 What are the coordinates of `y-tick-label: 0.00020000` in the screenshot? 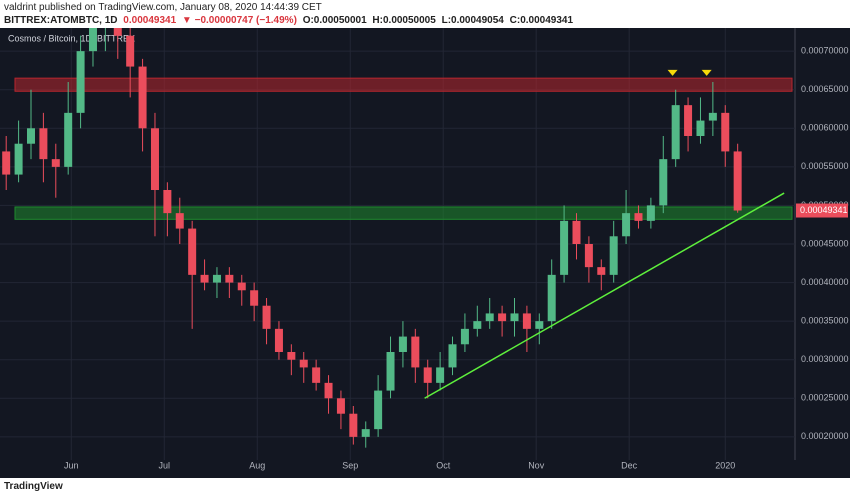 It's located at (825, 436).